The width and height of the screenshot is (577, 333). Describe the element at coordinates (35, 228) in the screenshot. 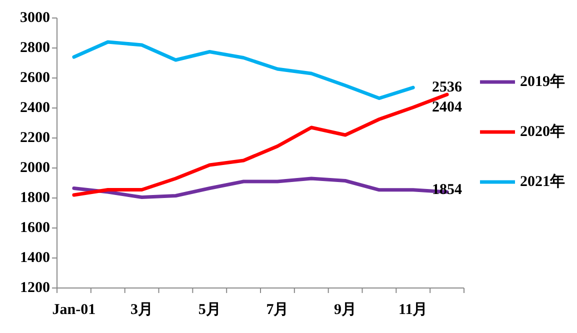

I see `y-tick-label: 1600` at that location.